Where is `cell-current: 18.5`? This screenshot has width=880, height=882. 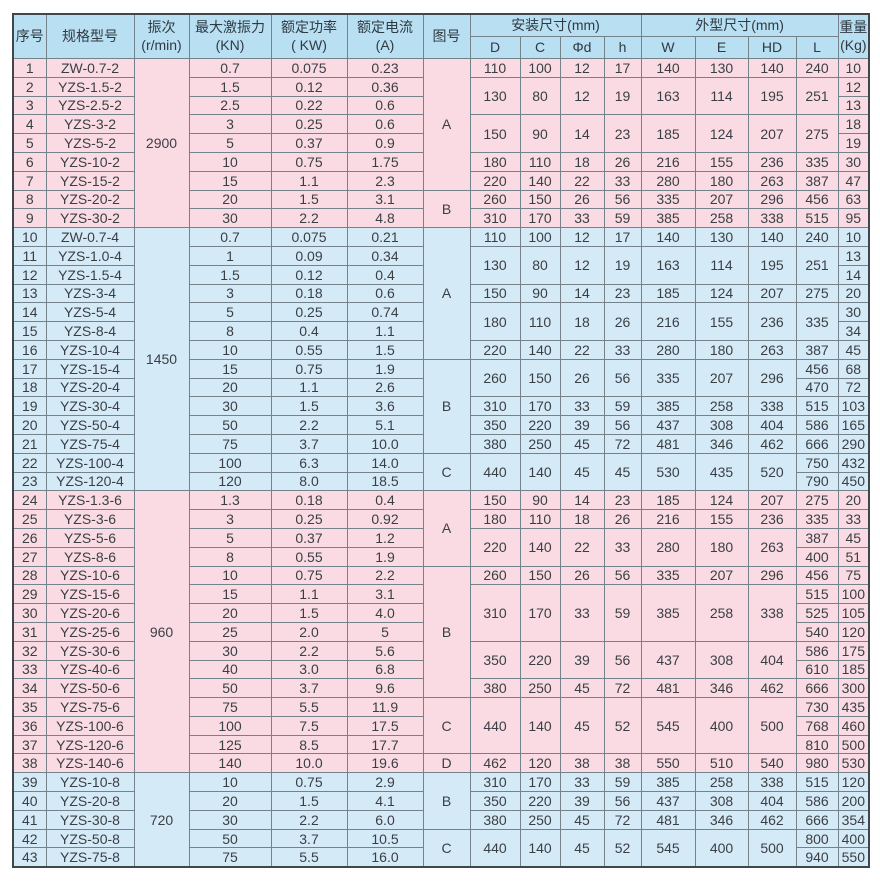
cell-current: 18.5 is located at coordinates (385, 481).